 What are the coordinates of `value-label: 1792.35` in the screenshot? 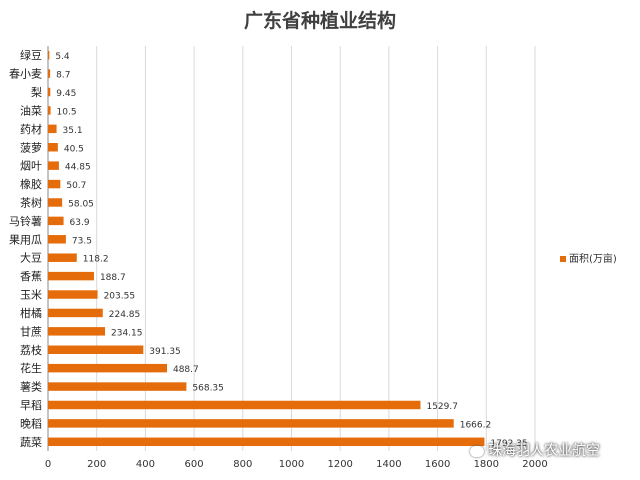 It's located at (508, 444).